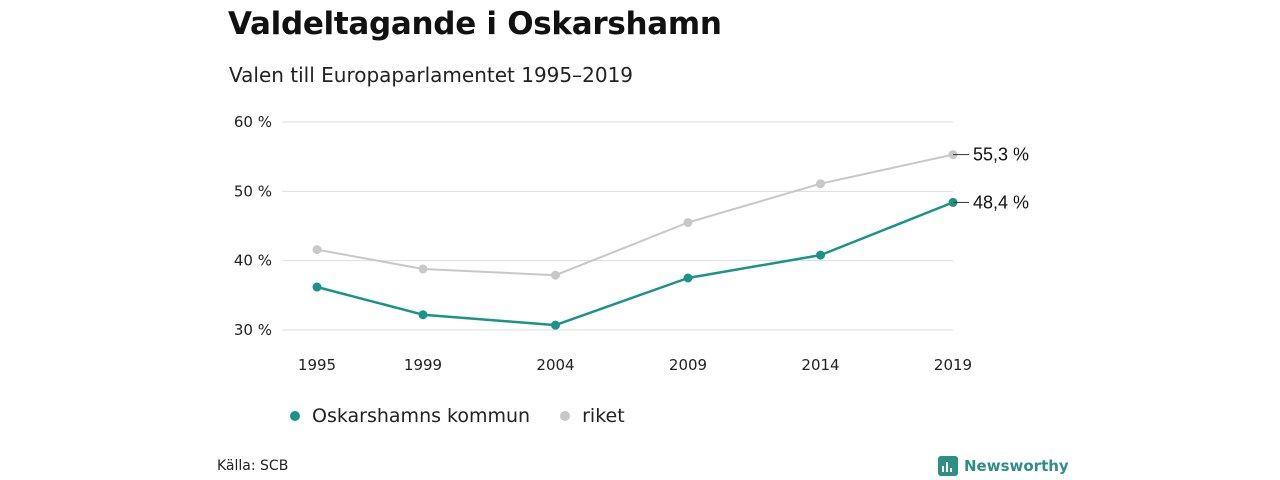 Image resolution: width=1280 pixels, height=480 pixels. I want to click on x-tick-label: 2019, so click(953, 365).